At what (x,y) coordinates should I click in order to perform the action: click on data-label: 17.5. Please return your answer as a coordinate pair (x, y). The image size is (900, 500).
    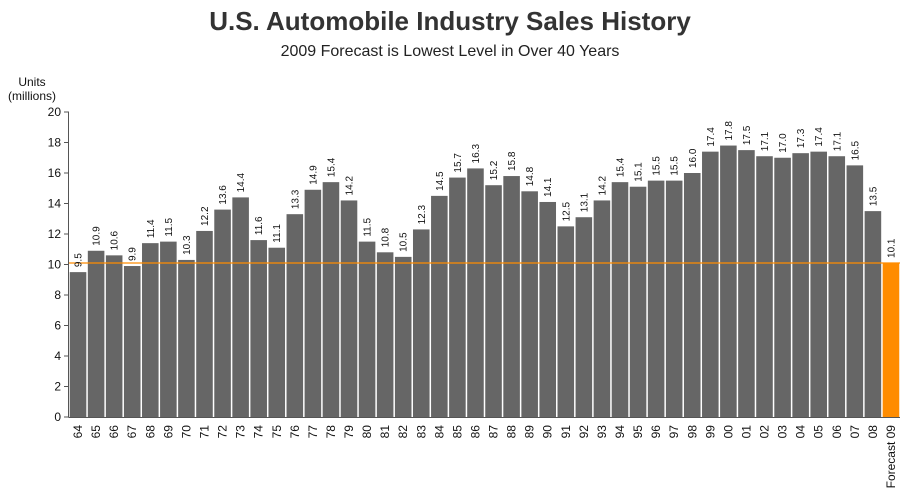
    Looking at the image, I should click on (747, 135).